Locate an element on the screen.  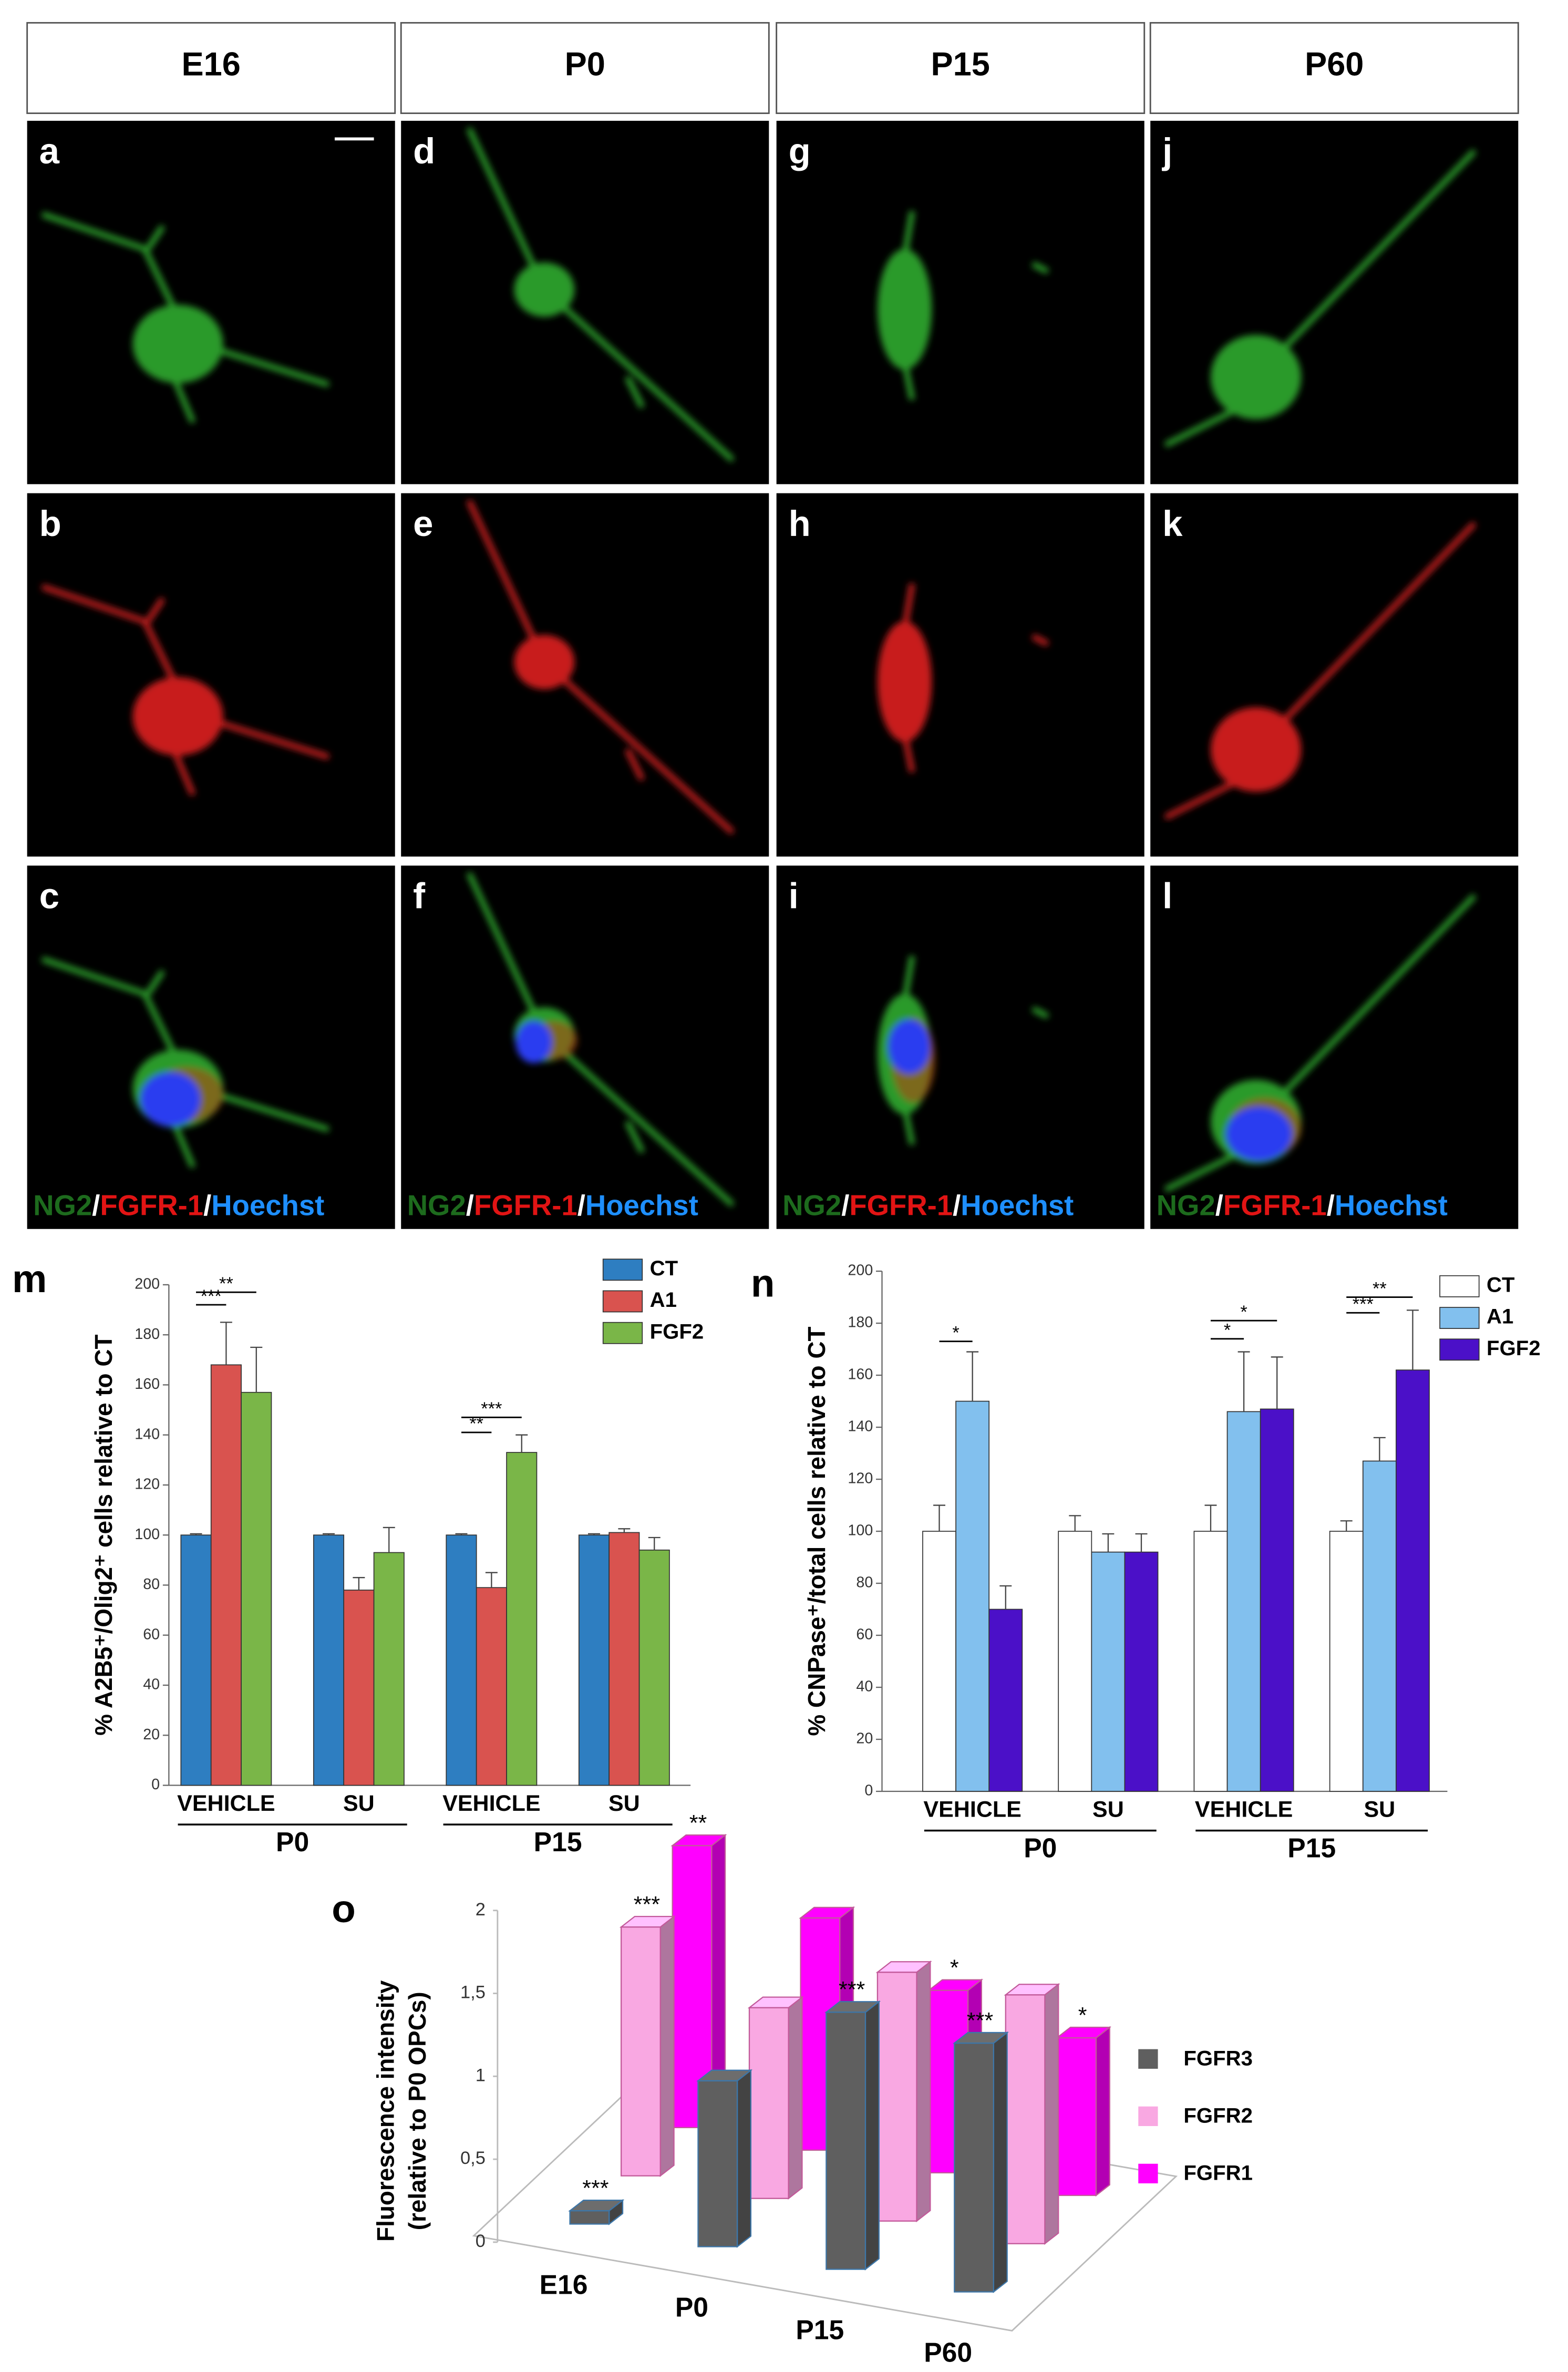
y-tick-label: 180 is located at coordinates (860, 1322).